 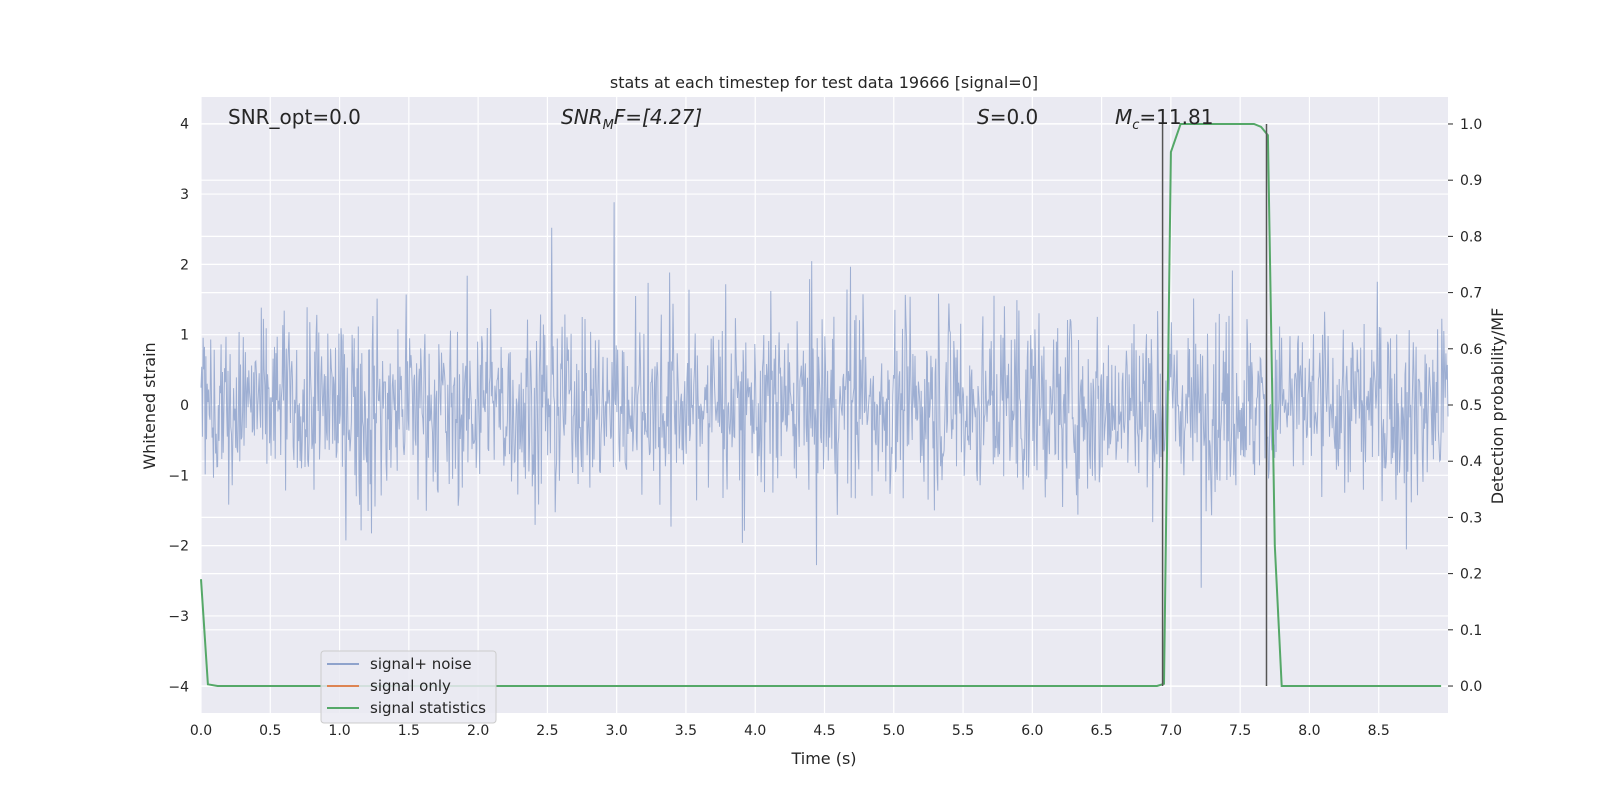 What do you see at coordinates (184, 125) in the screenshot?
I see `y-left-tick-label: 4` at bounding box center [184, 125].